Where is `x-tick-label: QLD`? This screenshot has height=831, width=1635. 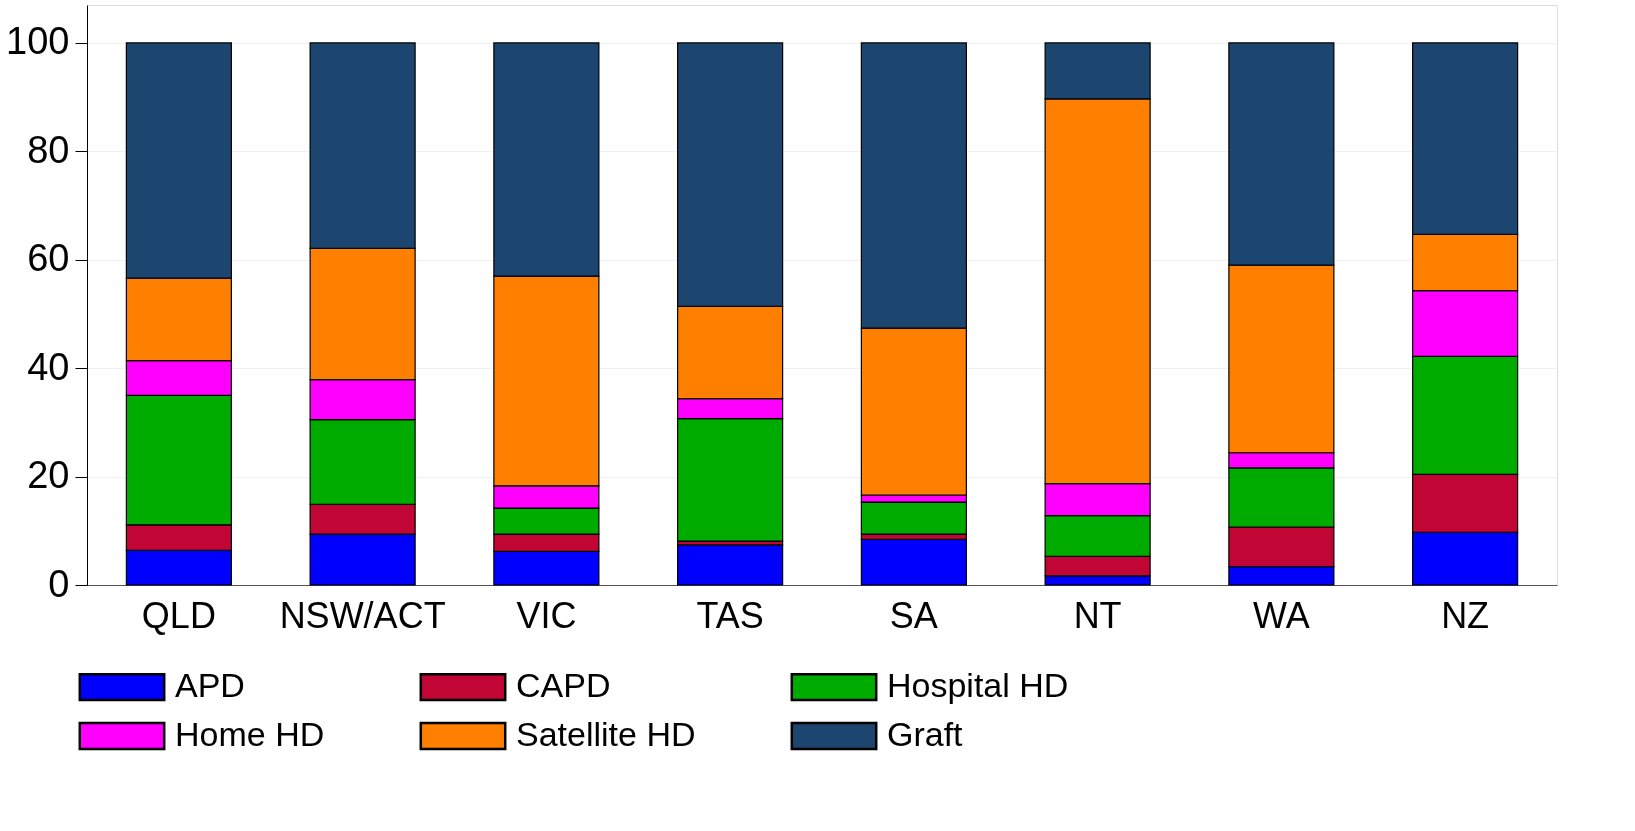
x-tick-label: QLD is located at coordinates (178, 615).